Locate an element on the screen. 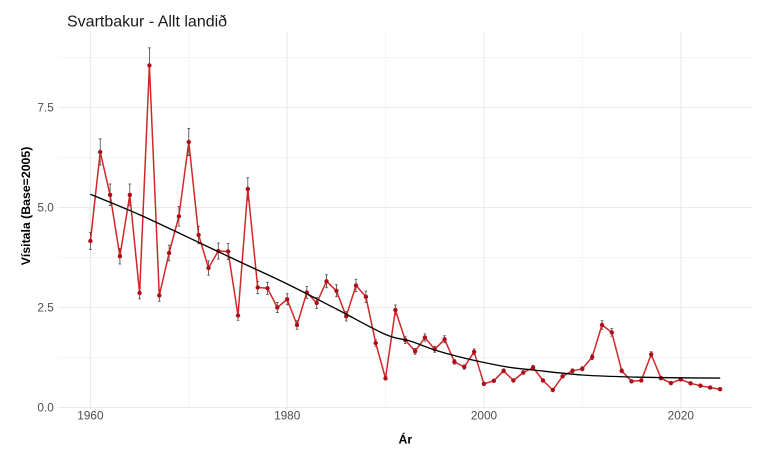  svg-text: 1980 is located at coordinates (287, 416).